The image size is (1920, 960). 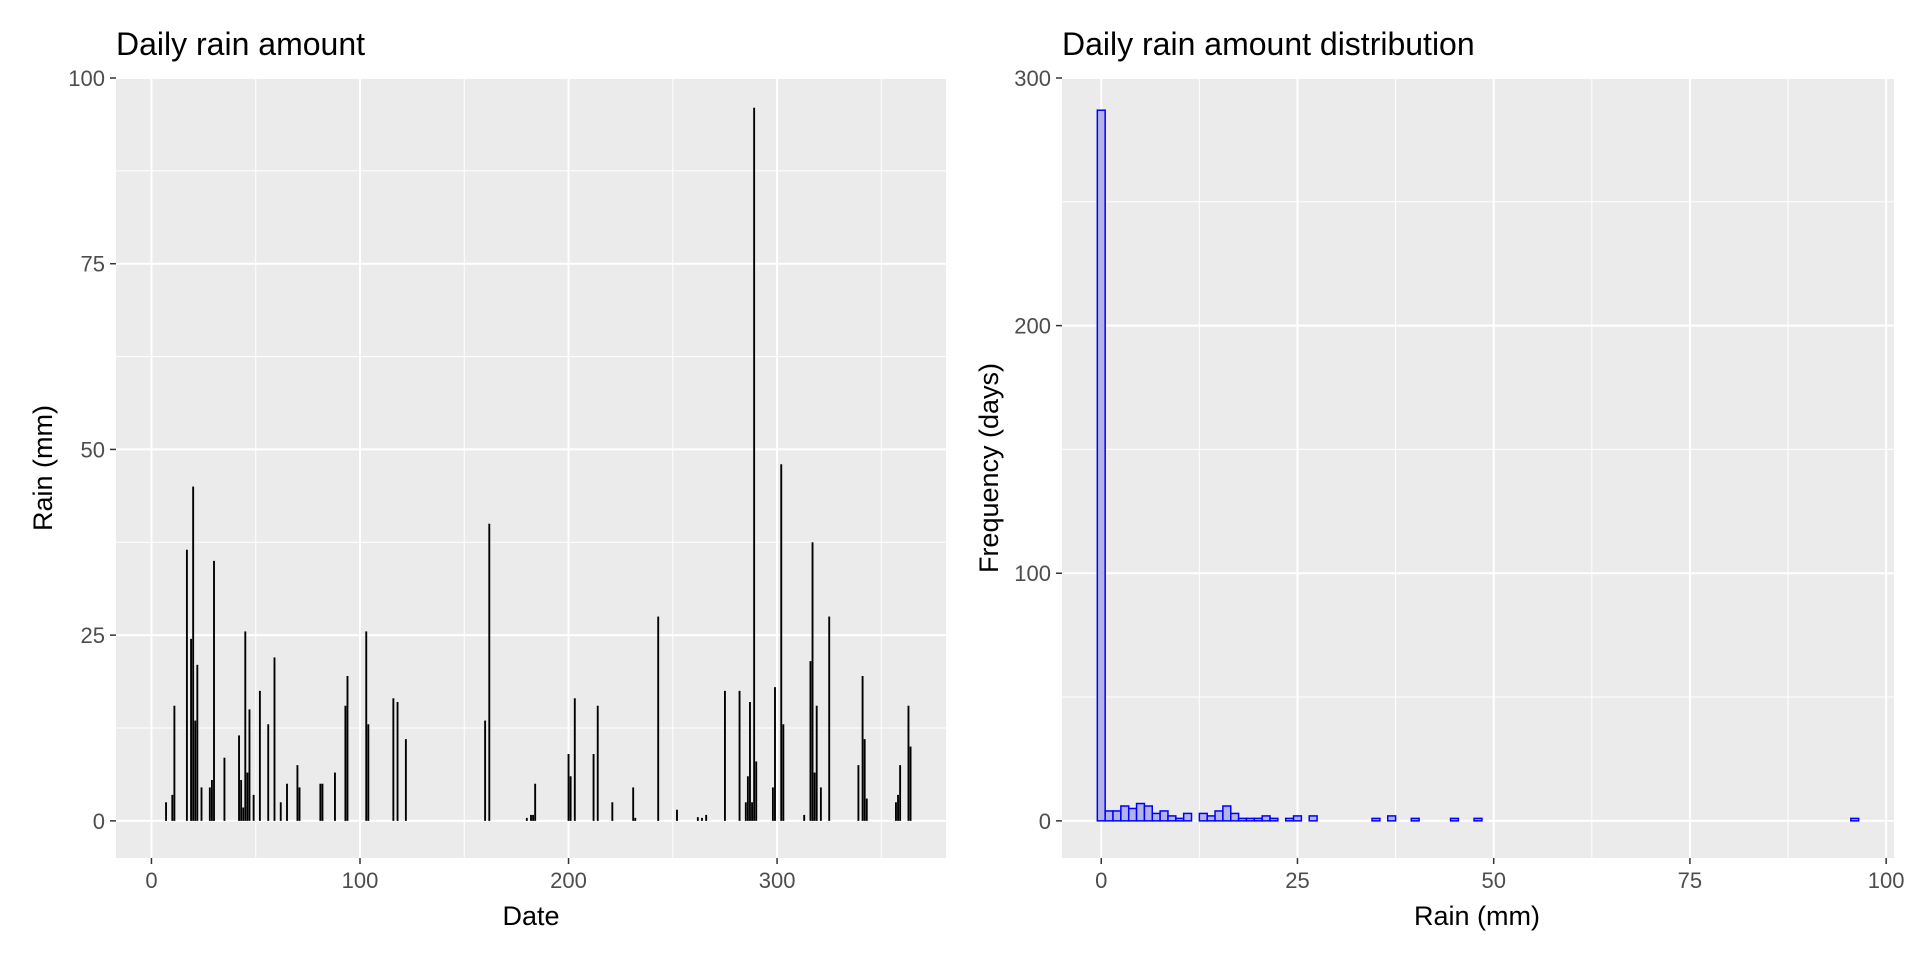 I want to click on y-axis-ticks: 0 100 200 300, so click(x=1038, y=450).